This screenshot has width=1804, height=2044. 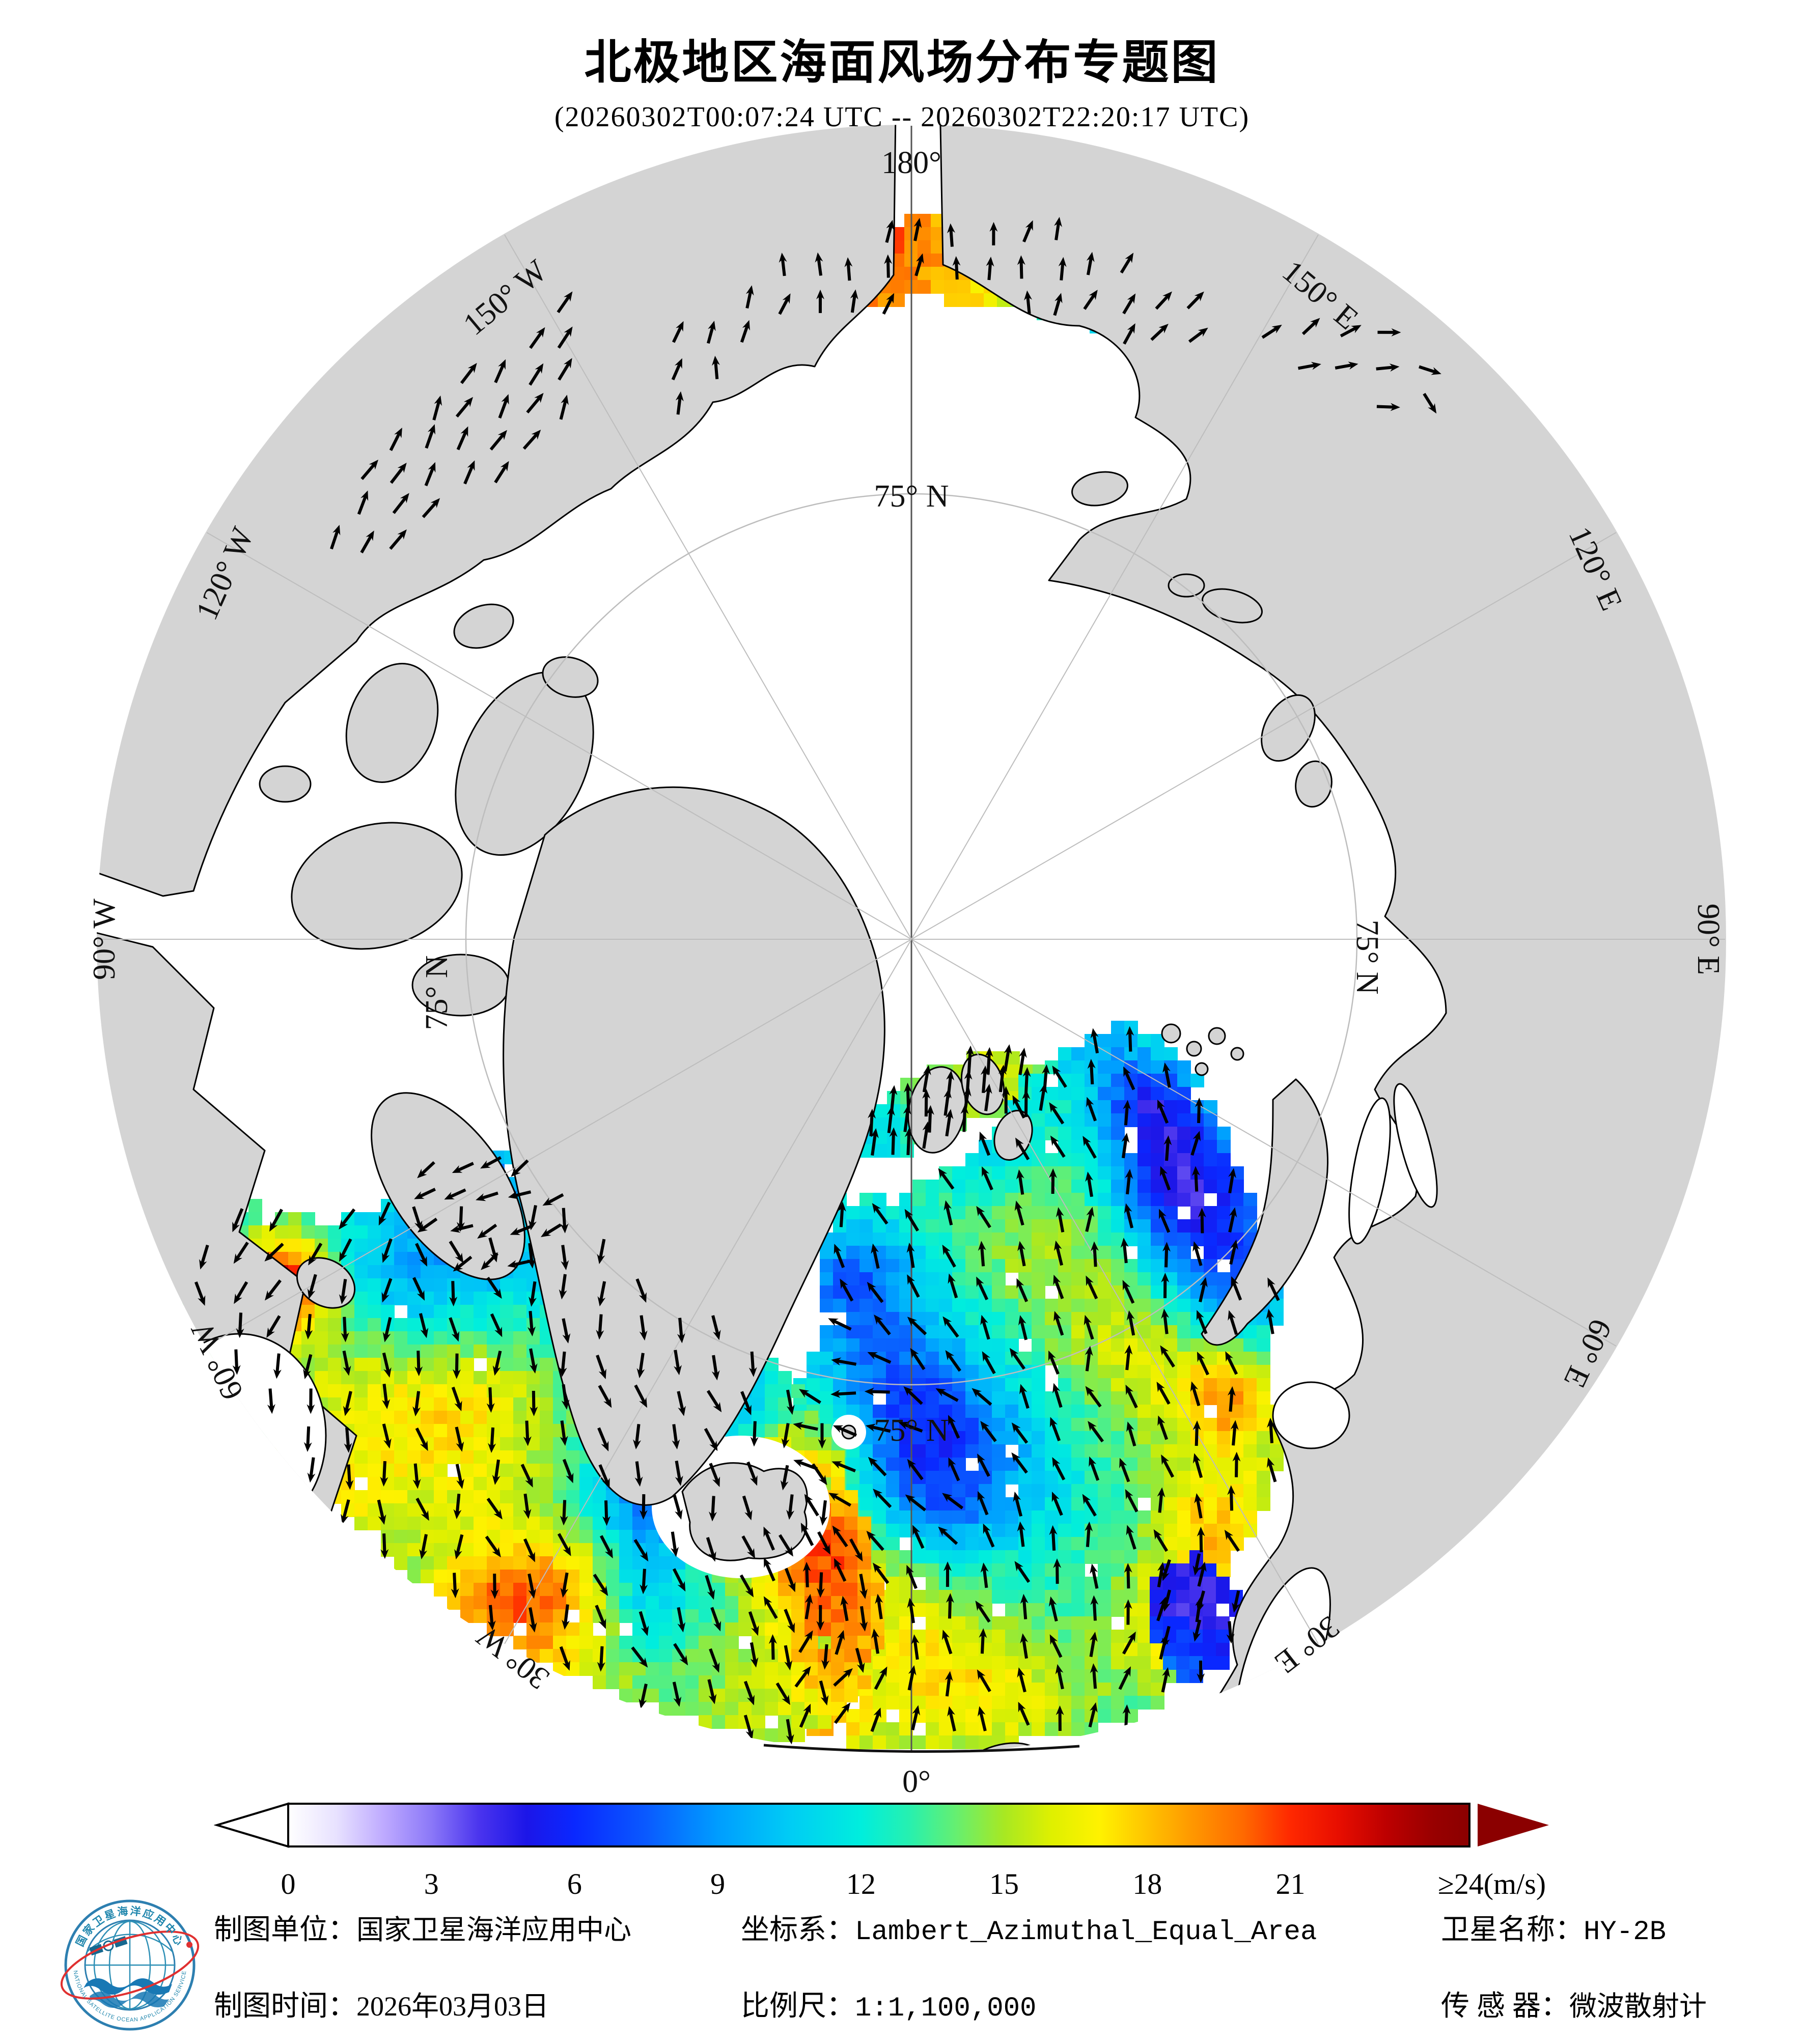 I want to click on island-victoria, so click(x=377, y=886).